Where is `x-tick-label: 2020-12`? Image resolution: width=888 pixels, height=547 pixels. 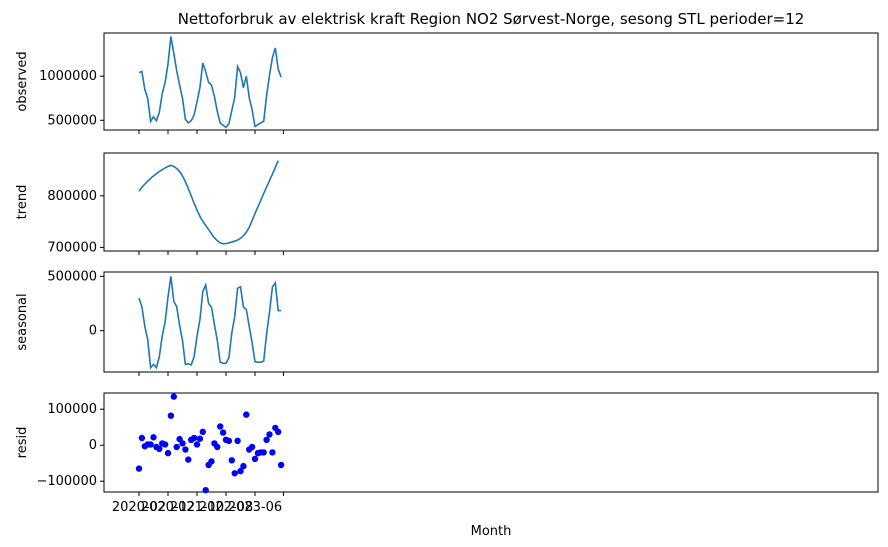 x-tick-label: 2020-12 is located at coordinates (168, 507).